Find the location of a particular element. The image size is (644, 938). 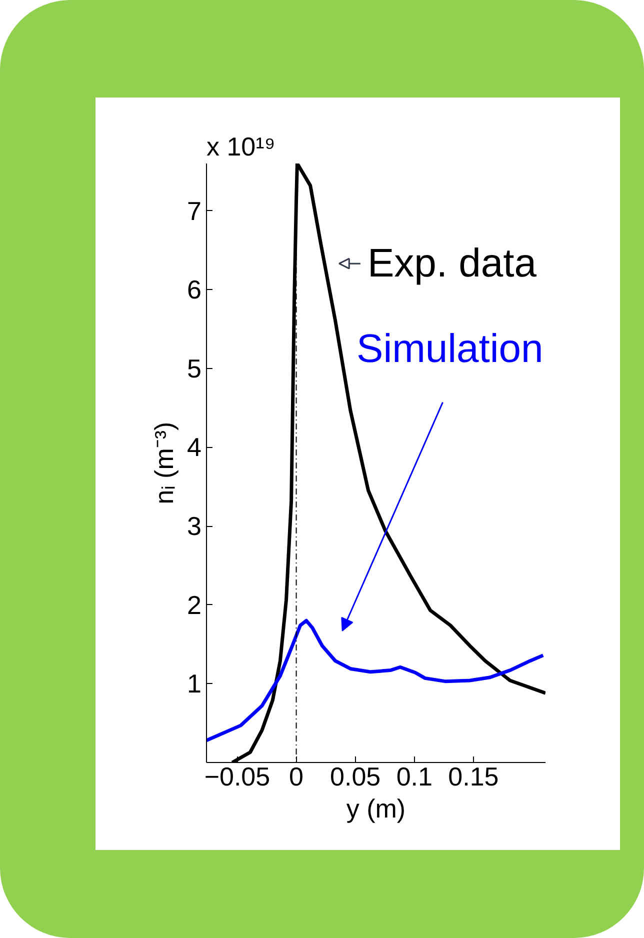

line-series is located at coordinates (375, 680).